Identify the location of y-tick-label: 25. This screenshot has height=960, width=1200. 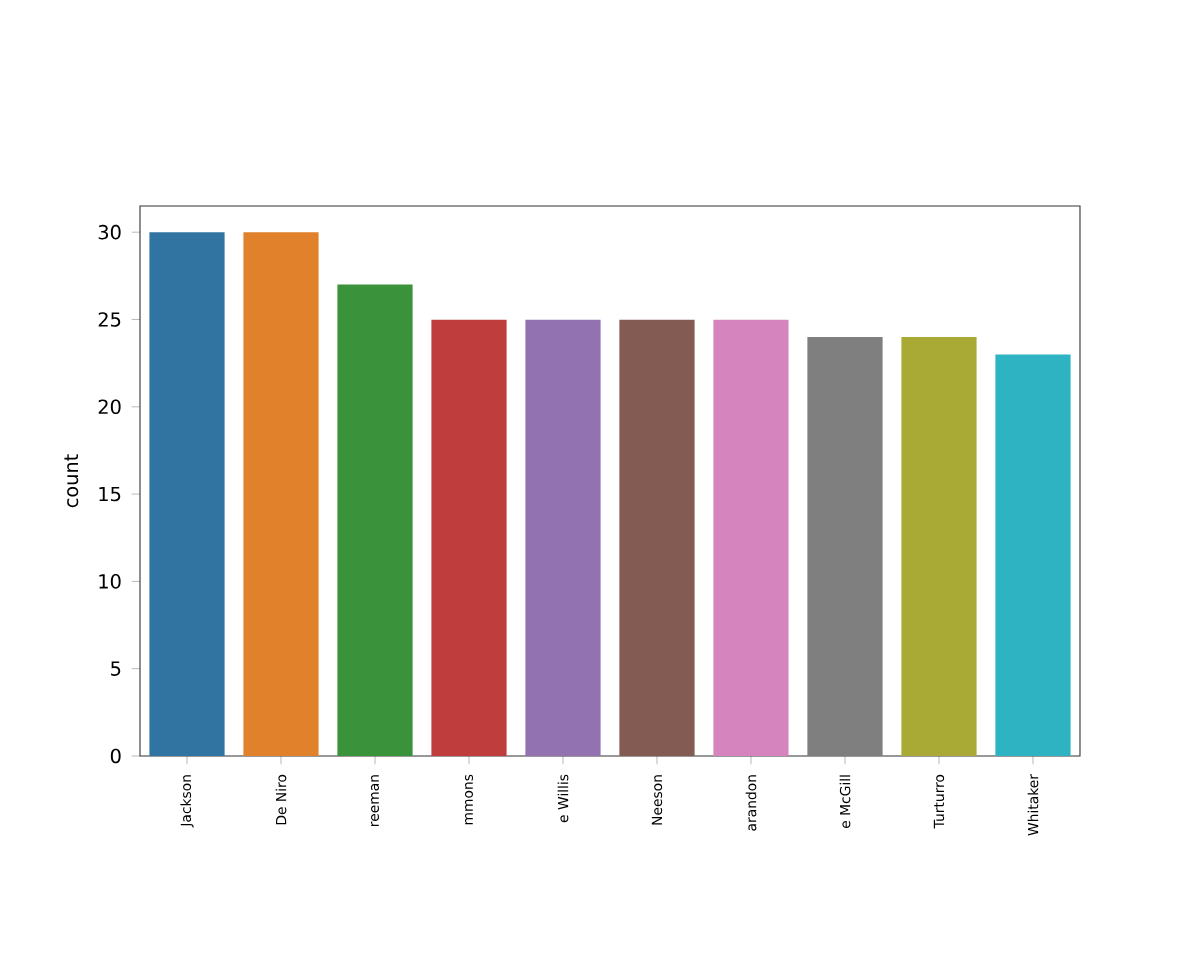
(109, 319).